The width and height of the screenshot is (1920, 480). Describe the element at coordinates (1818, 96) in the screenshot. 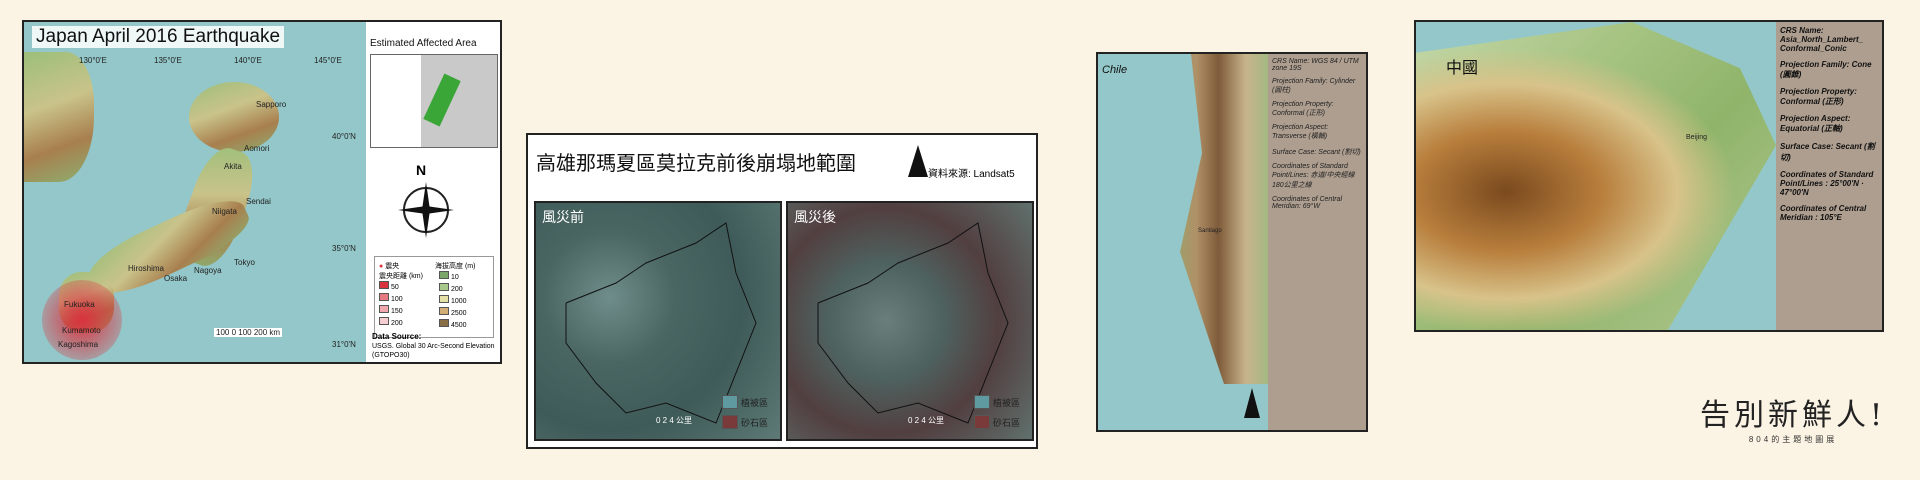

I see `projection-property: Projection Property: Conformal (正形)` at that location.